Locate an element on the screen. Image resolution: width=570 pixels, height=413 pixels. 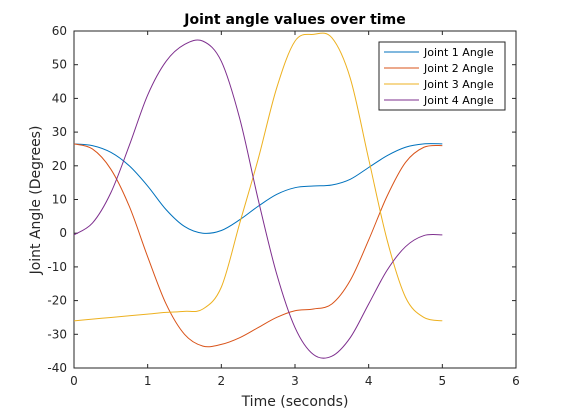
y-tick-label: 60 is located at coordinates (59, 31).